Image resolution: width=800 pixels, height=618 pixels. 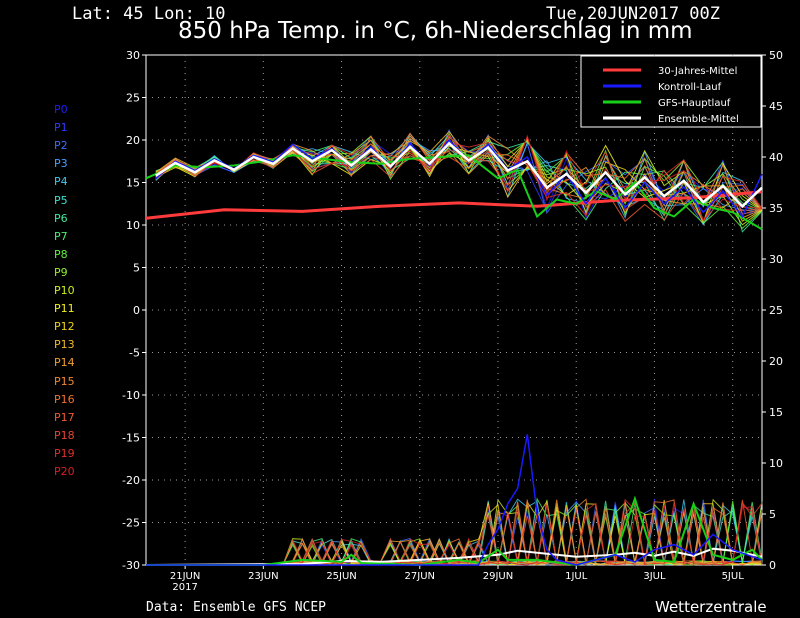 What do you see at coordinates (341, 576) in the screenshot?
I see `x-tick-label: 25JUN` at bounding box center [341, 576].